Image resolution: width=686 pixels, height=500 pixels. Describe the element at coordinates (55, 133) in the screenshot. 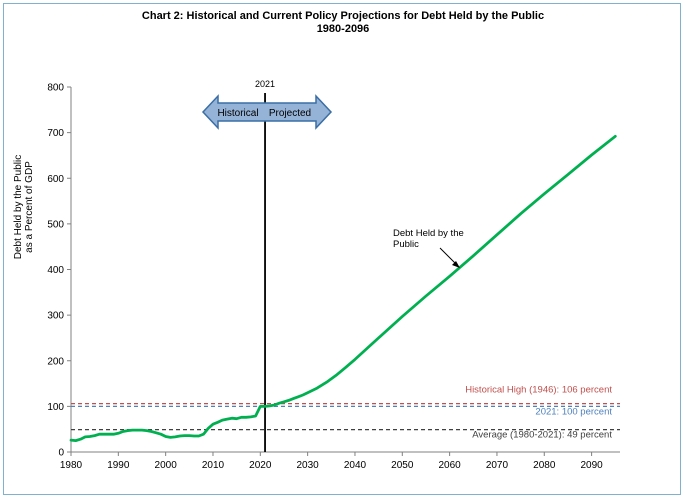

I see `y-tick-label: 700` at that location.